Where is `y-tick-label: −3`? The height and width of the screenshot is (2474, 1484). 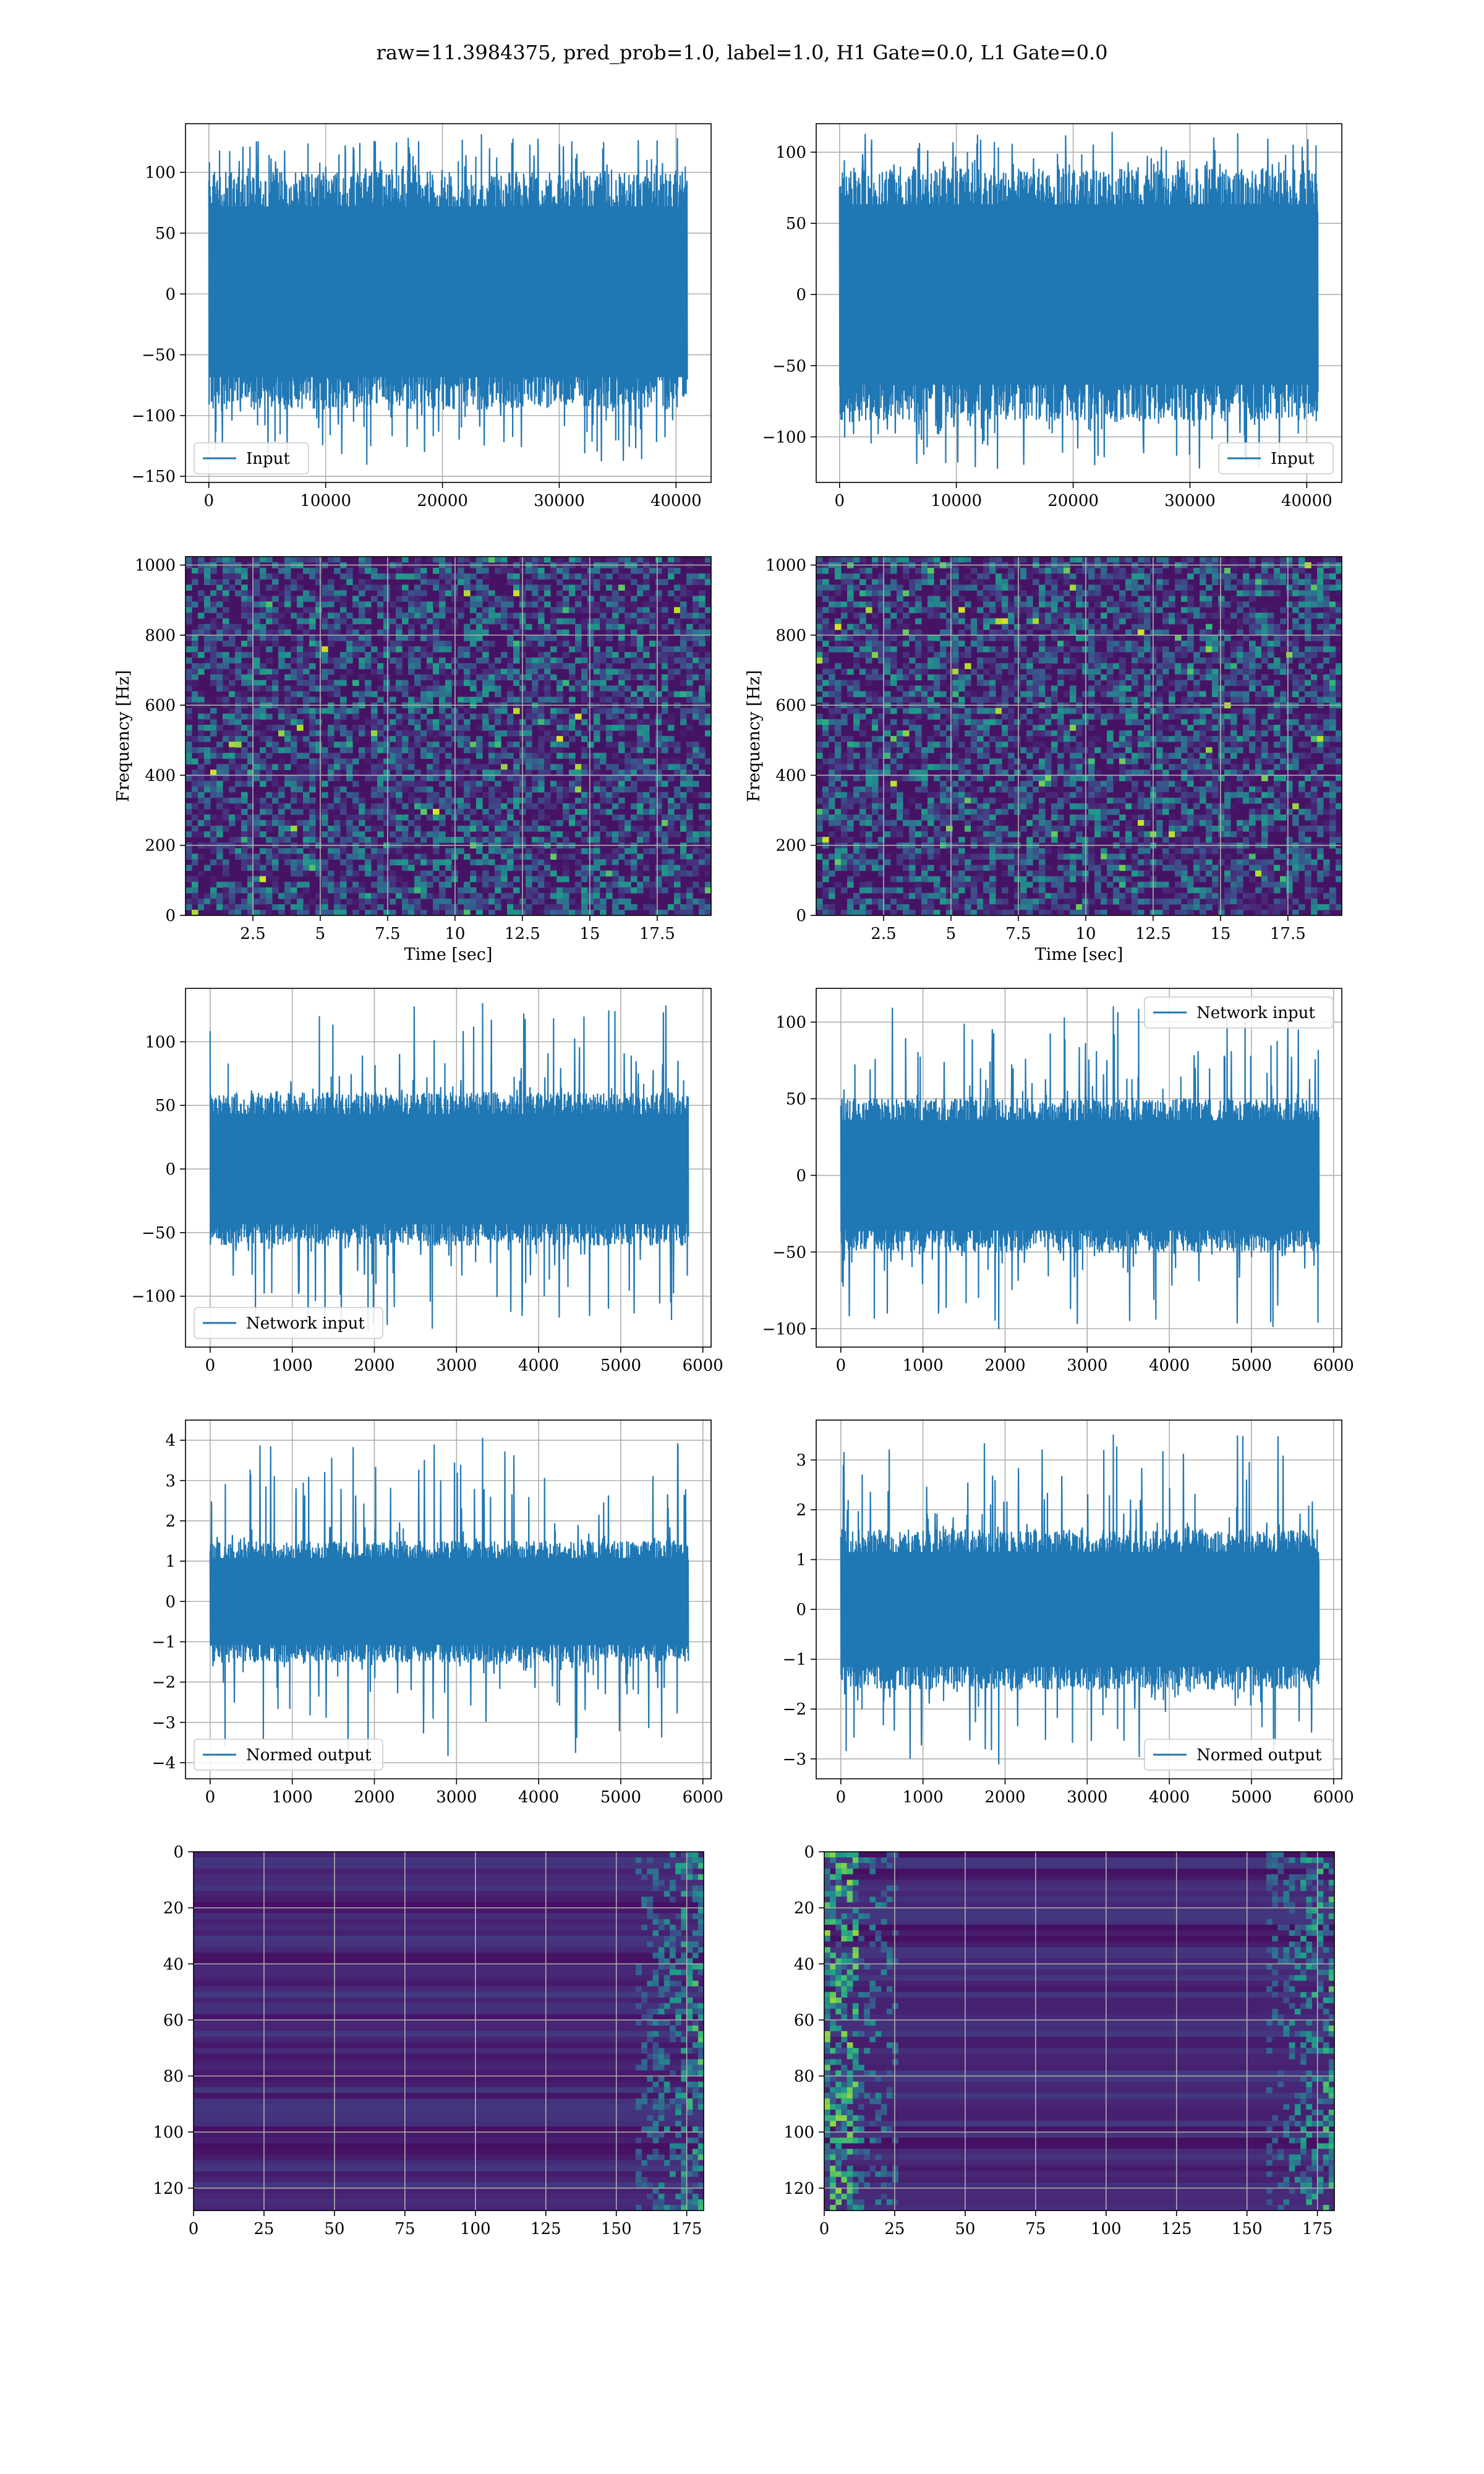
y-tick-label: −3 is located at coordinates (794, 1760).